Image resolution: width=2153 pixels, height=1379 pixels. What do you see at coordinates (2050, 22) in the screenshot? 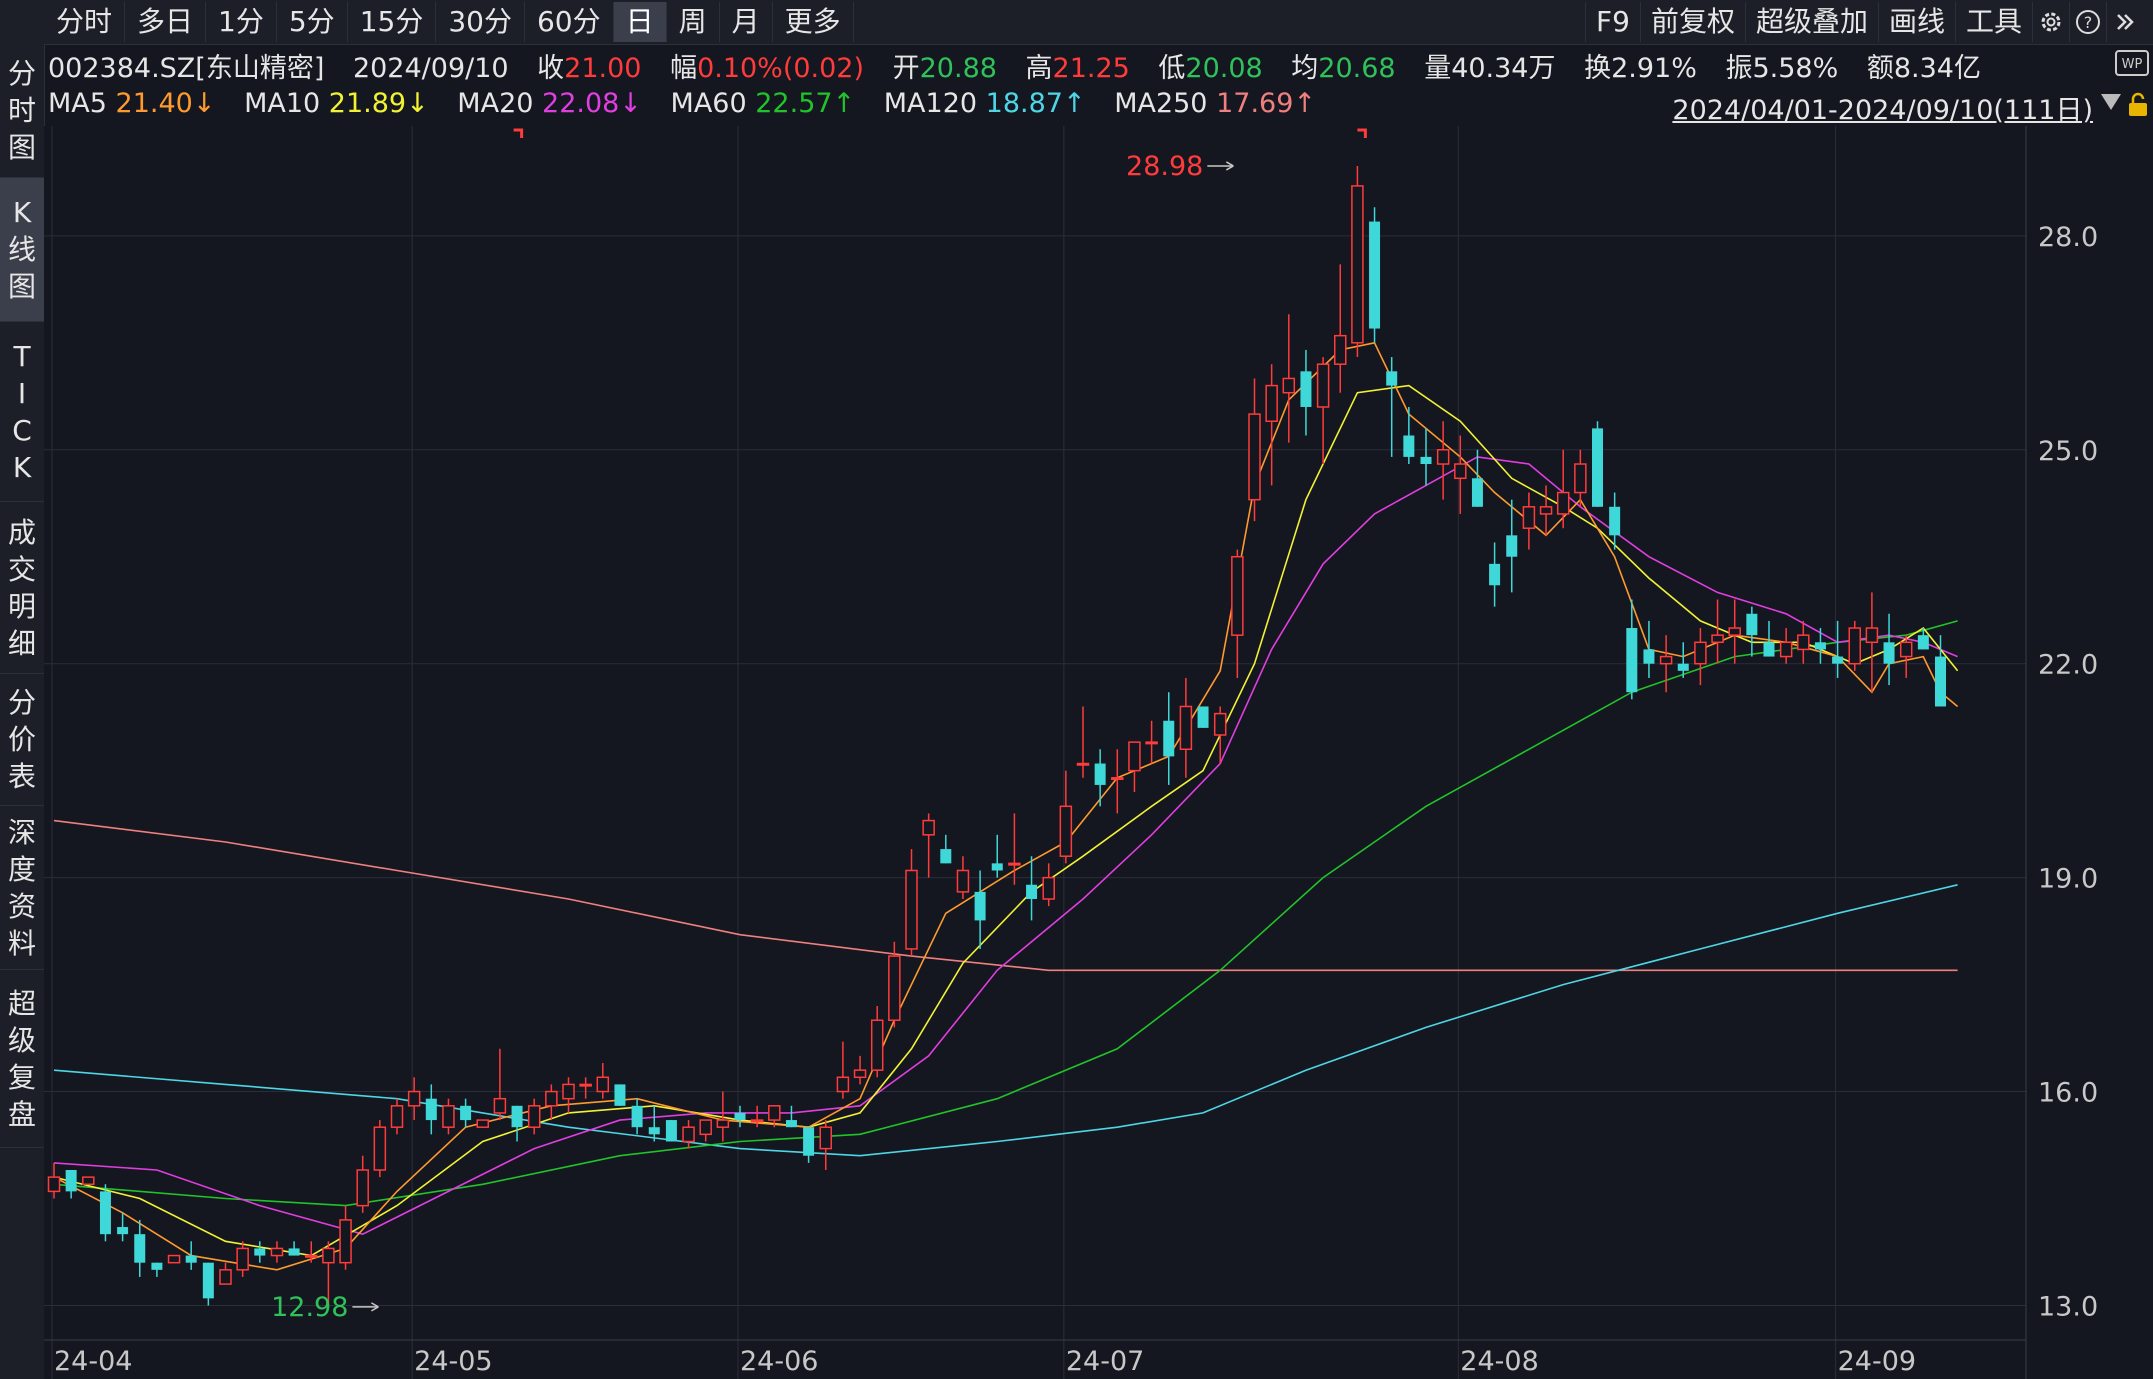
I see `settings-gear-icon` at bounding box center [2050, 22].